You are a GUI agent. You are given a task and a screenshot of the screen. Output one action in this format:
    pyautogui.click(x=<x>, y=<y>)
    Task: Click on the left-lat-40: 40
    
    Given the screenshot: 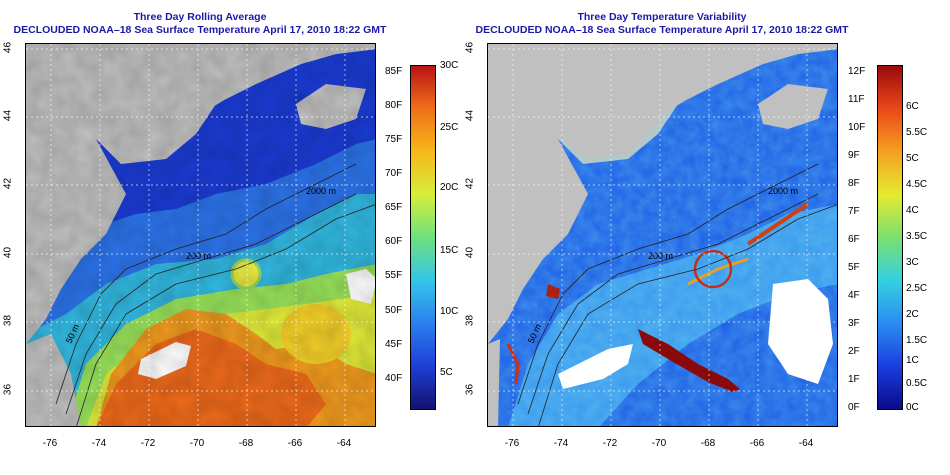 What is the action you would take?
    pyautogui.click(x=8, y=252)
    